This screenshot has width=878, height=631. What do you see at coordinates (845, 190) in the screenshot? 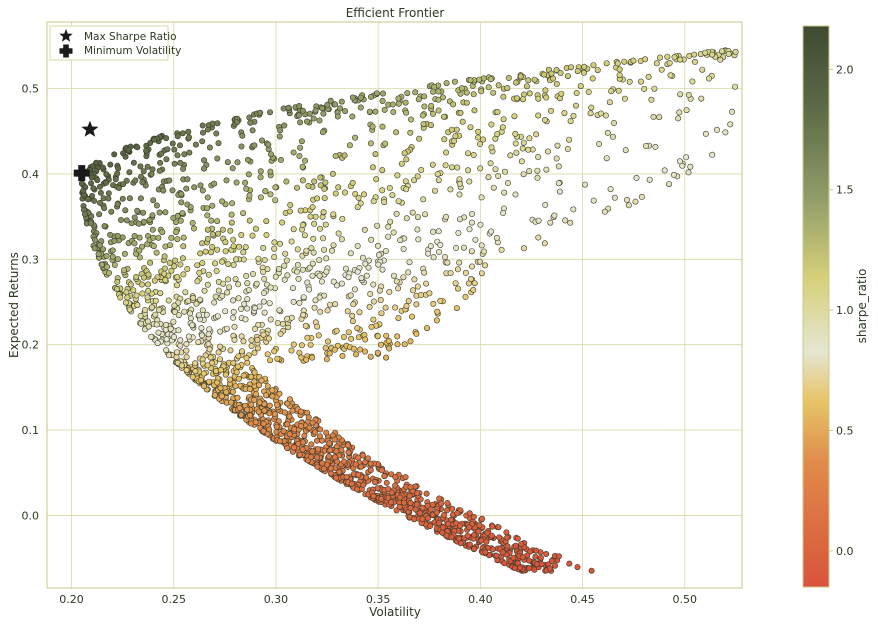
I see `colorbar-tick-label: 1.5` at bounding box center [845, 190].